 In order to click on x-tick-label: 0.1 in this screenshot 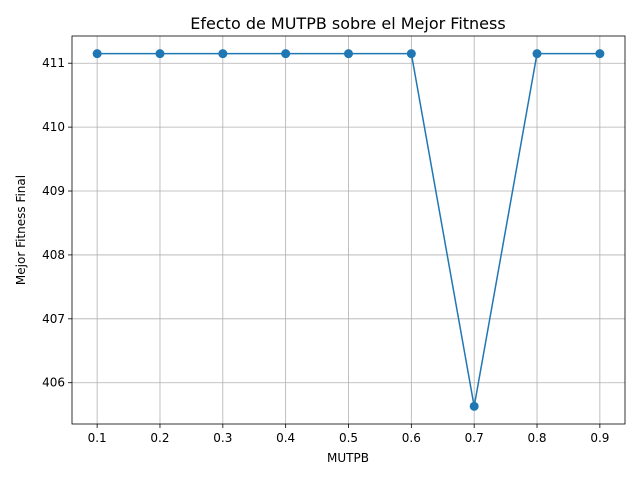, I will do `click(97, 438)`.